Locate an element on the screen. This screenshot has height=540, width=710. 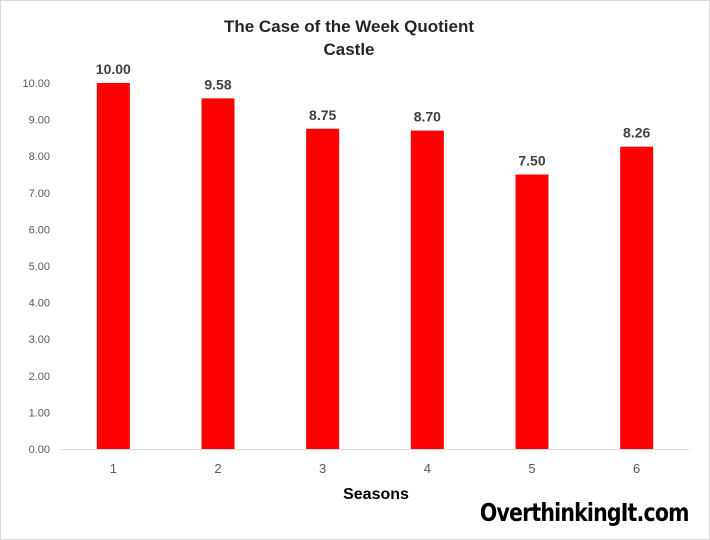
y-tick-label: 5.00 is located at coordinates (39, 267).